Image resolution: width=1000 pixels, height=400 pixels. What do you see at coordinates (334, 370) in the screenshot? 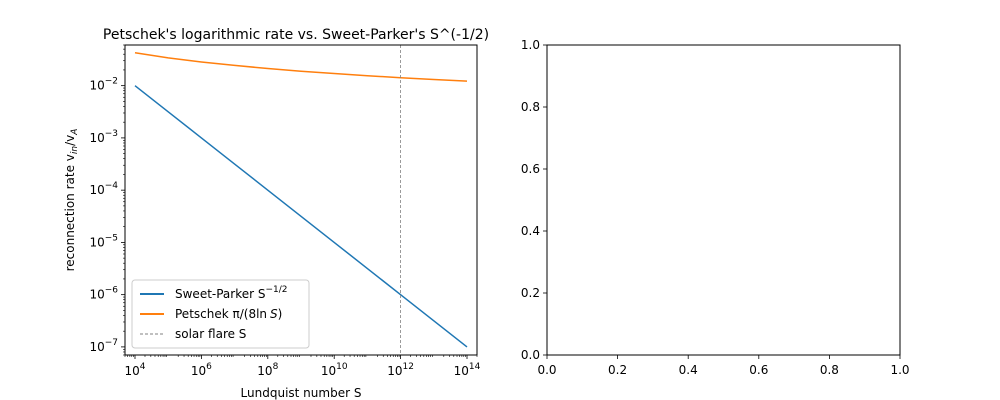
I see `x-tick-label: 10¹⁰` at bounding box center [334, 370].